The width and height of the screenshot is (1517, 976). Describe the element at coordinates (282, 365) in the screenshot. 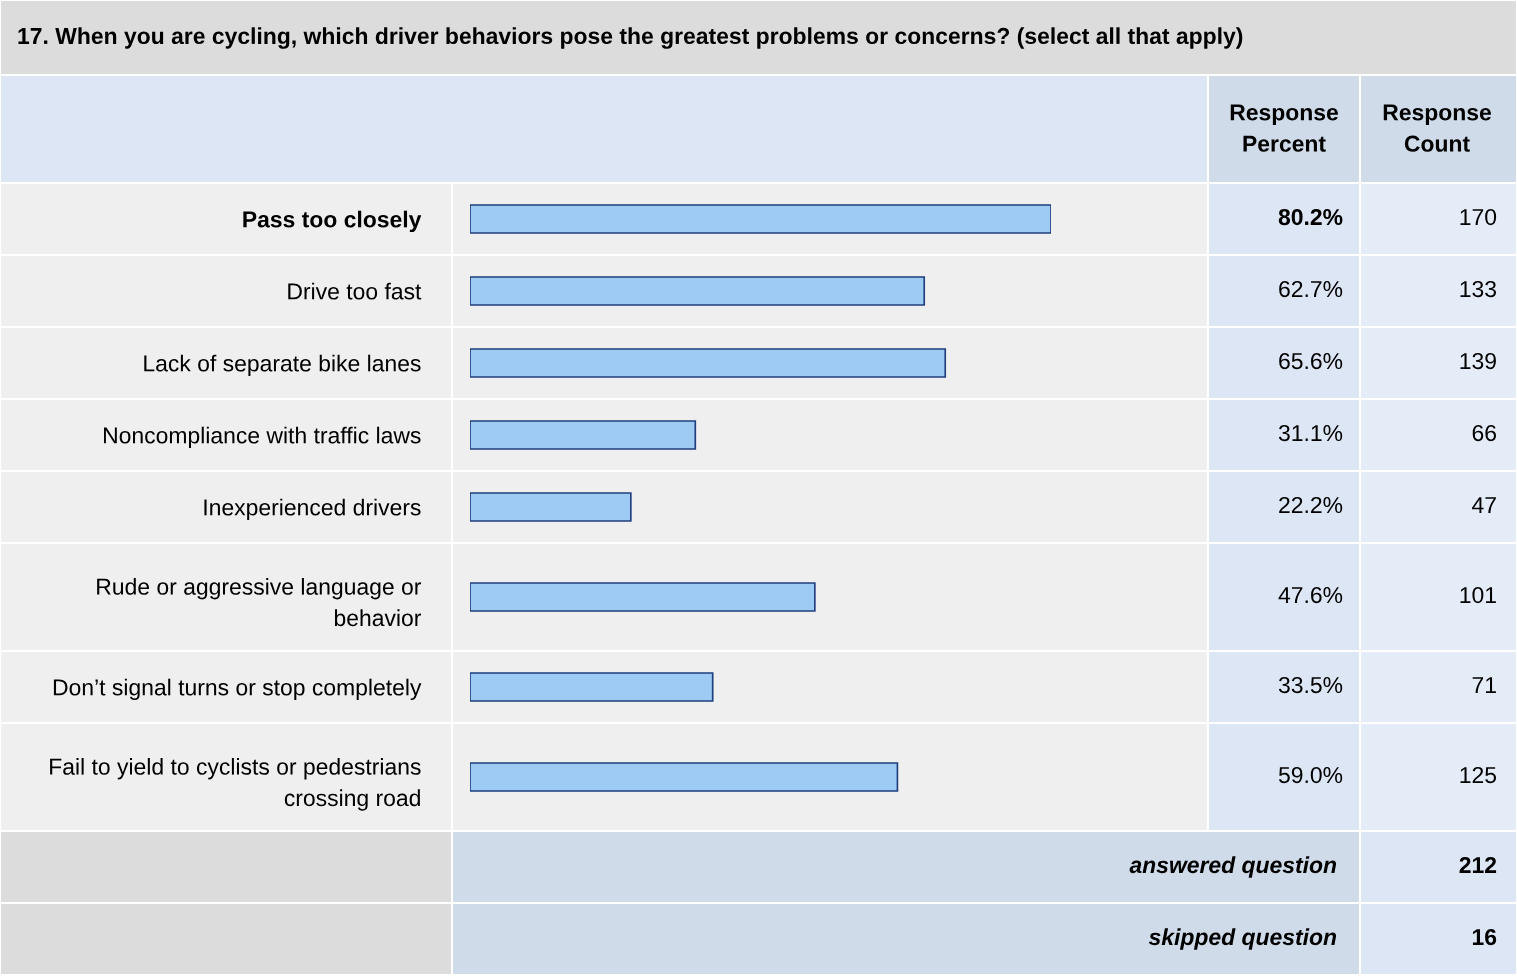

I see `y-tick-label: Lack of separate bike lanes` at that location.